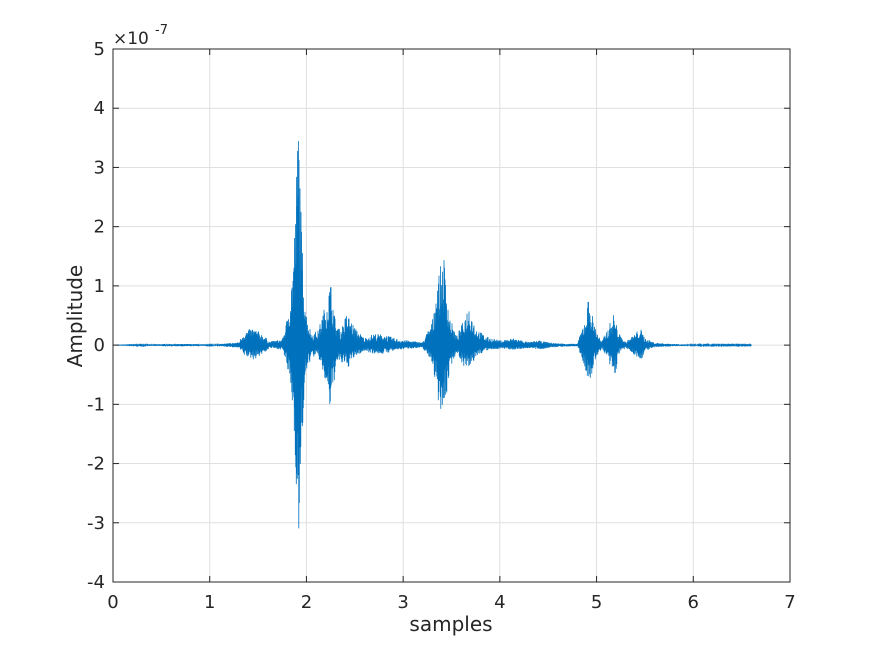  What do you see at coordinates (596, 602) in the screenshot?
I see `x-tick-label: 5` at bounding box center [596, 602].